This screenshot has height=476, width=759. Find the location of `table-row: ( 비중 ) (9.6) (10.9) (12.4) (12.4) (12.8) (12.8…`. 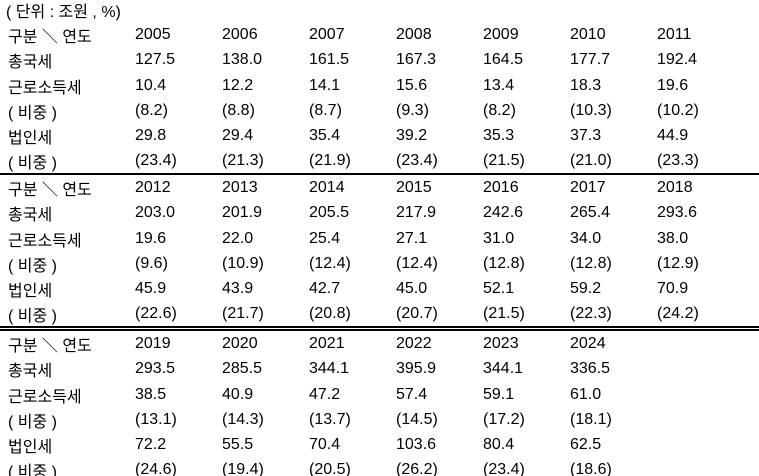

table-row: ( 비중 ) (9.6) (10.9) (12.4) (12.4) (12.8) (12.8… is located at coordinates (379, 264).